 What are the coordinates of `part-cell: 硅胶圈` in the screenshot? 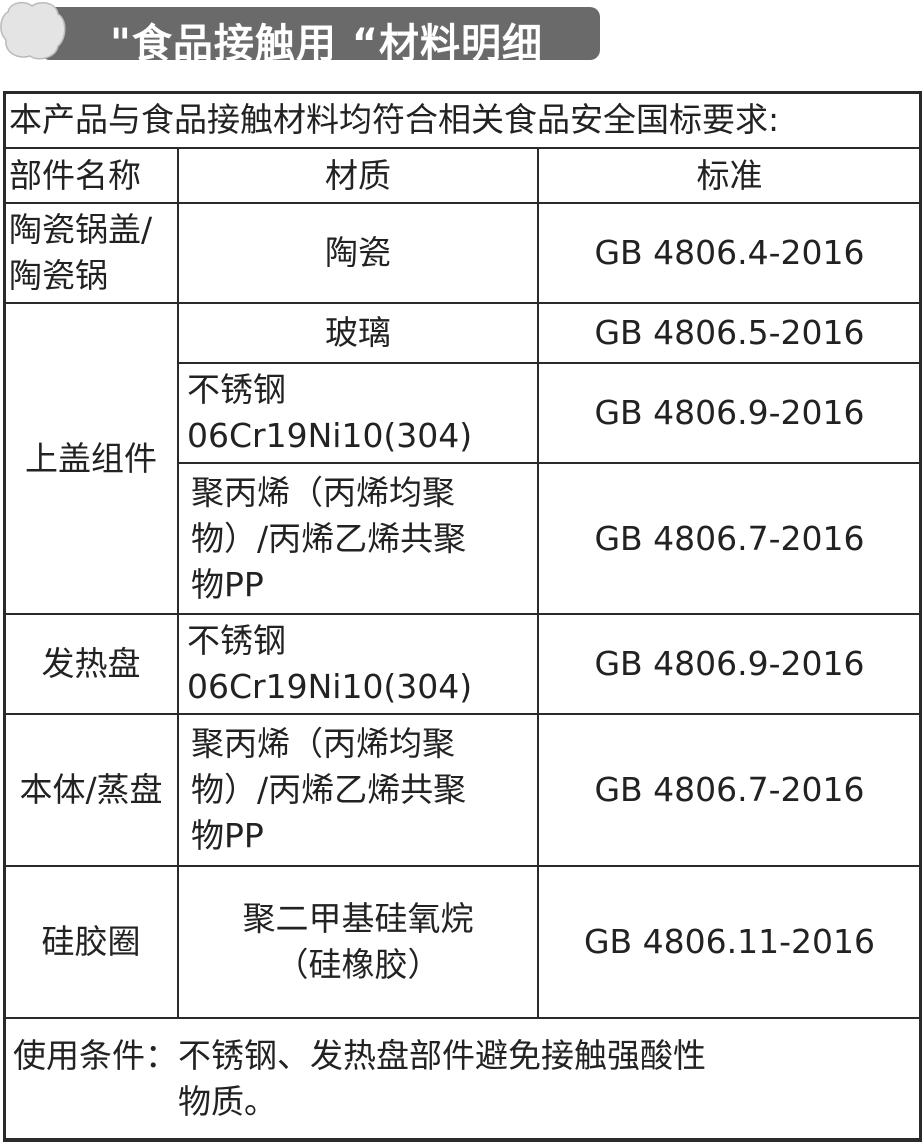 It's located at (91, 942).